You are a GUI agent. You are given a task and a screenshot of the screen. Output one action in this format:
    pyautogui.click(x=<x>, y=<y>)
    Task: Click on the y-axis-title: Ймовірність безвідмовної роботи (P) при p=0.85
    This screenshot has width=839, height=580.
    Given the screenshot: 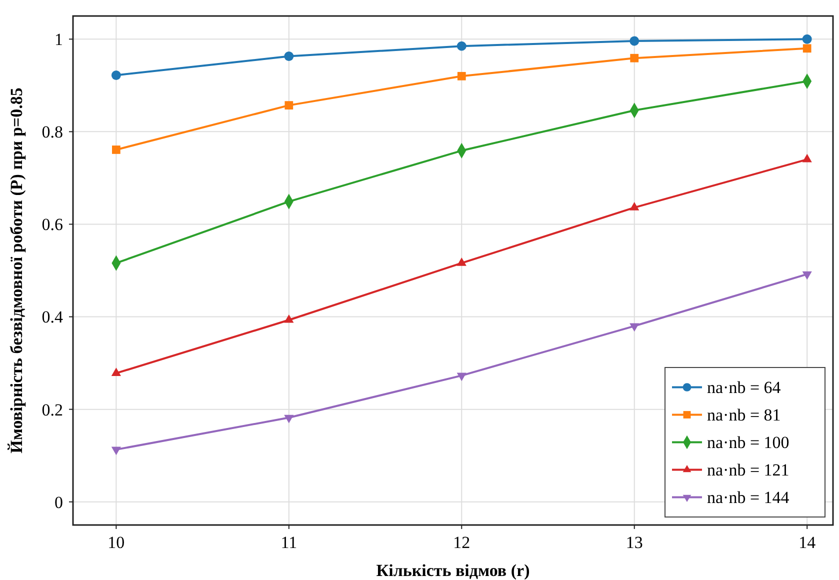 What is the action you would take?
    pyautogui.click(x=16, y=271)
    